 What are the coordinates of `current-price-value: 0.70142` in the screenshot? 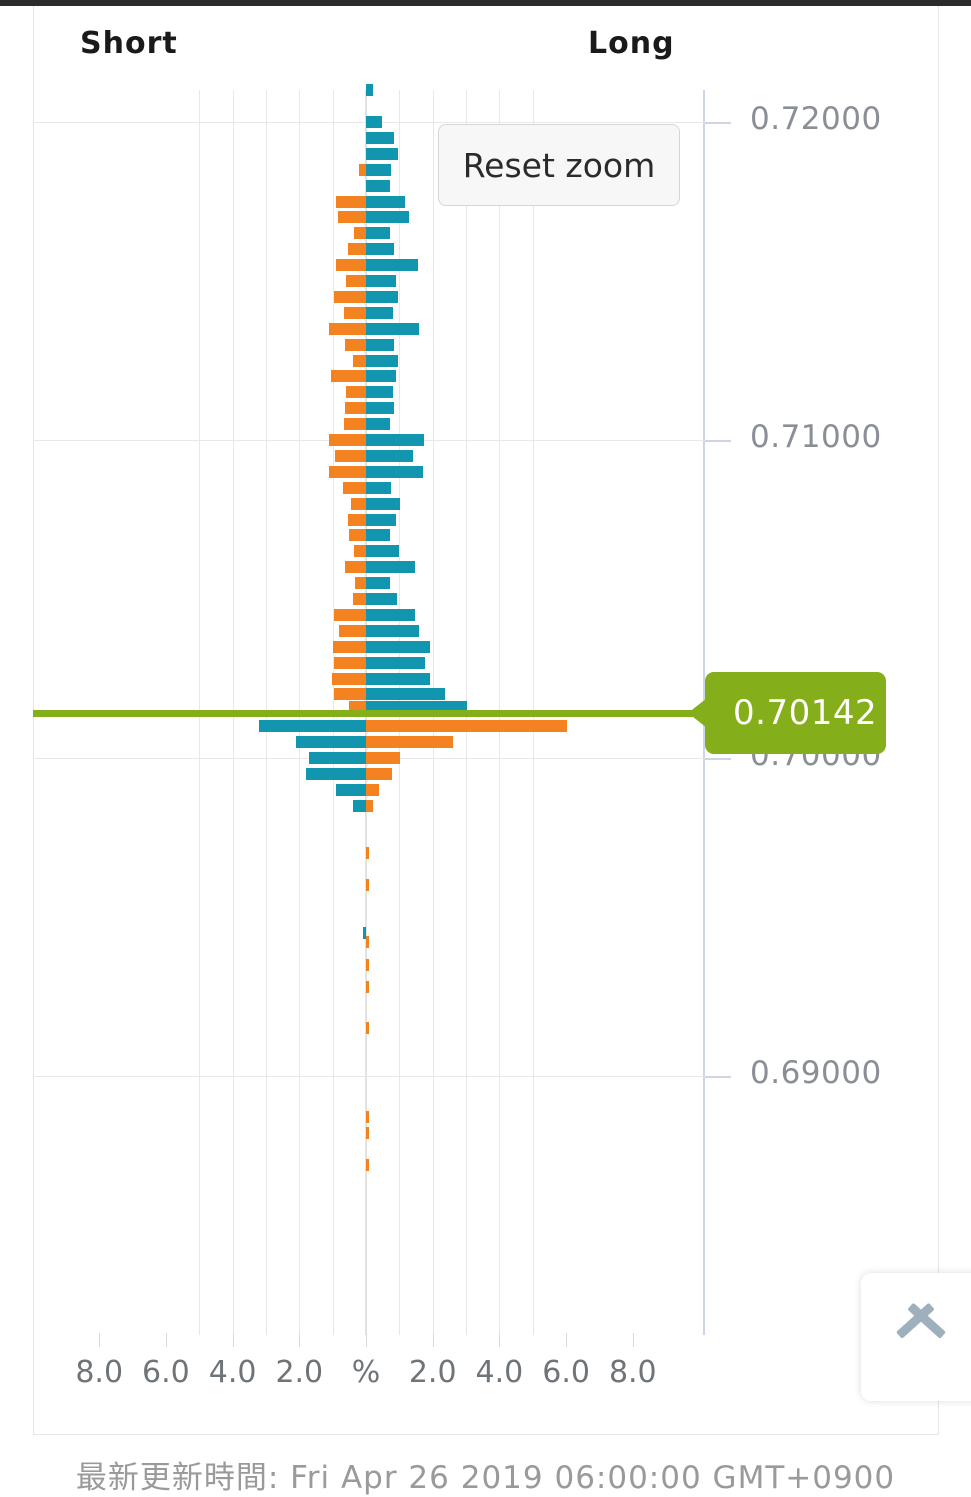 It's located at (805, 712).